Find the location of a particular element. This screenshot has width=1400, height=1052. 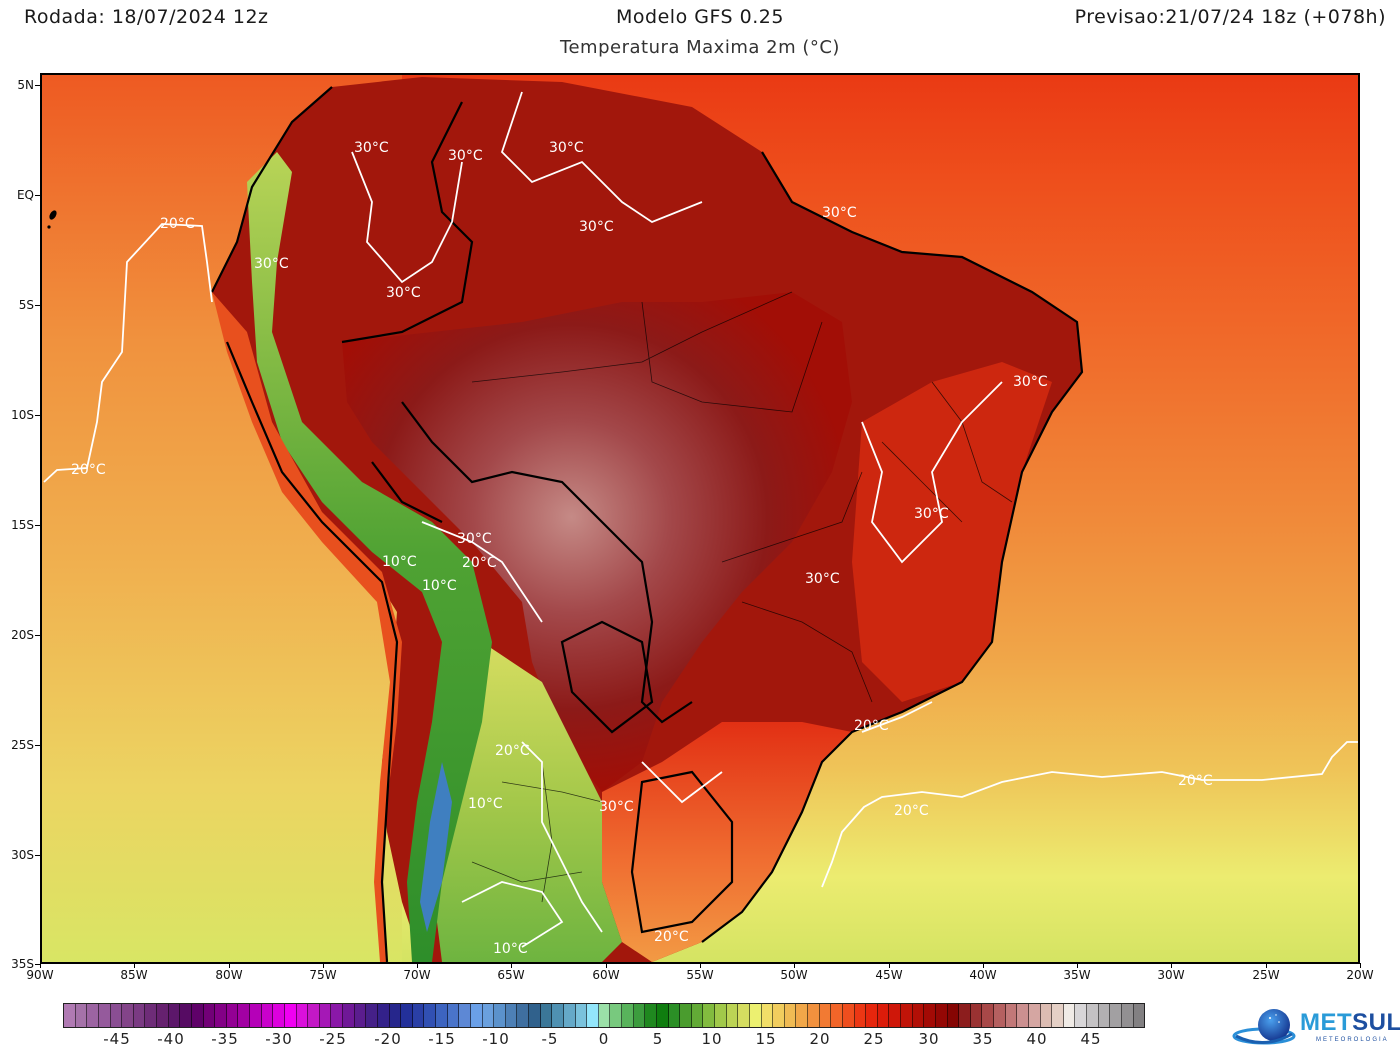

globe-icon is located at coordinates (1264, 1027).